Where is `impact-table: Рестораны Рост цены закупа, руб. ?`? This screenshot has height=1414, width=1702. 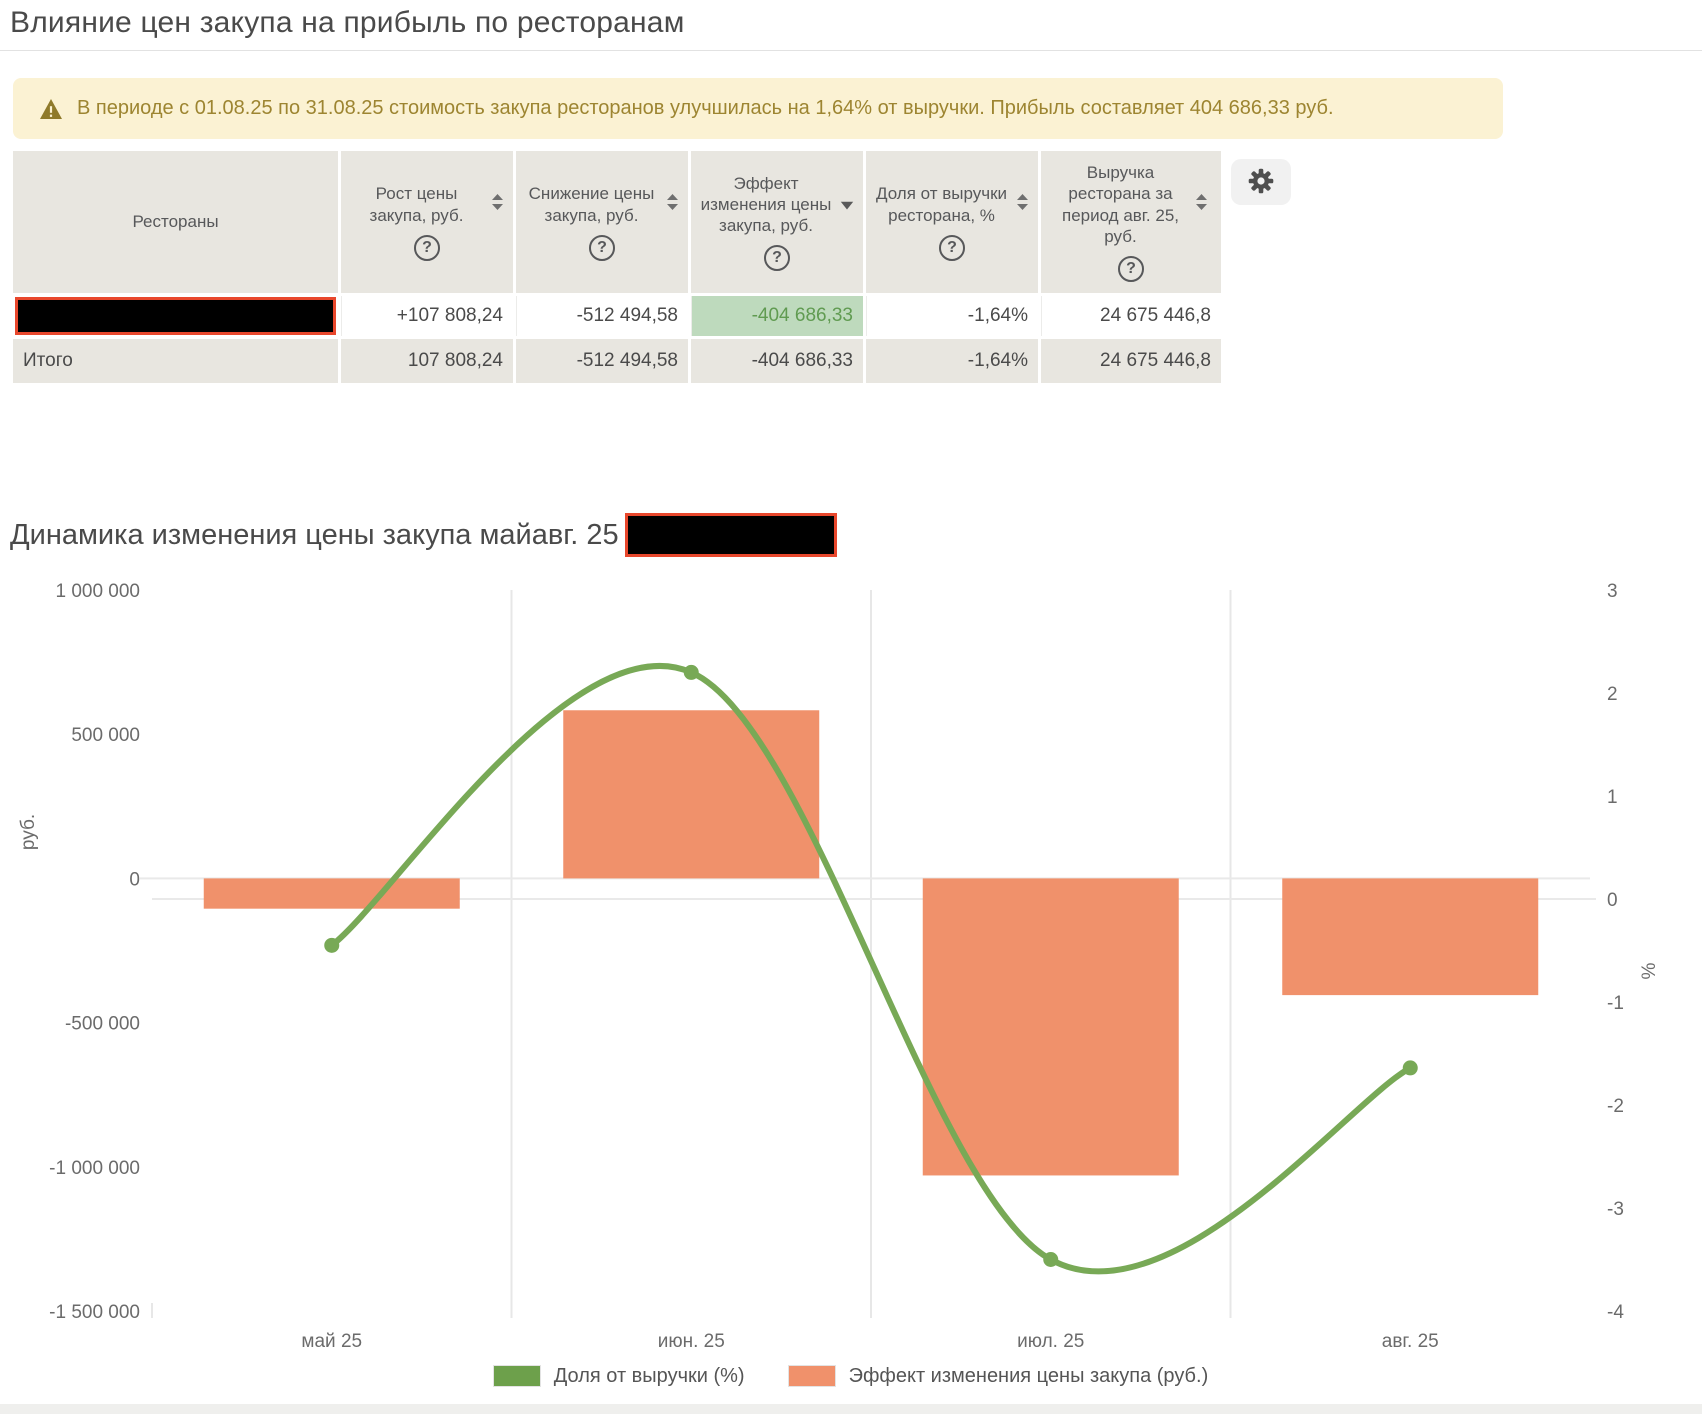 impact-table: Рестораны Рост цены закупа, руб. ? is located at coordinates (617, 267).